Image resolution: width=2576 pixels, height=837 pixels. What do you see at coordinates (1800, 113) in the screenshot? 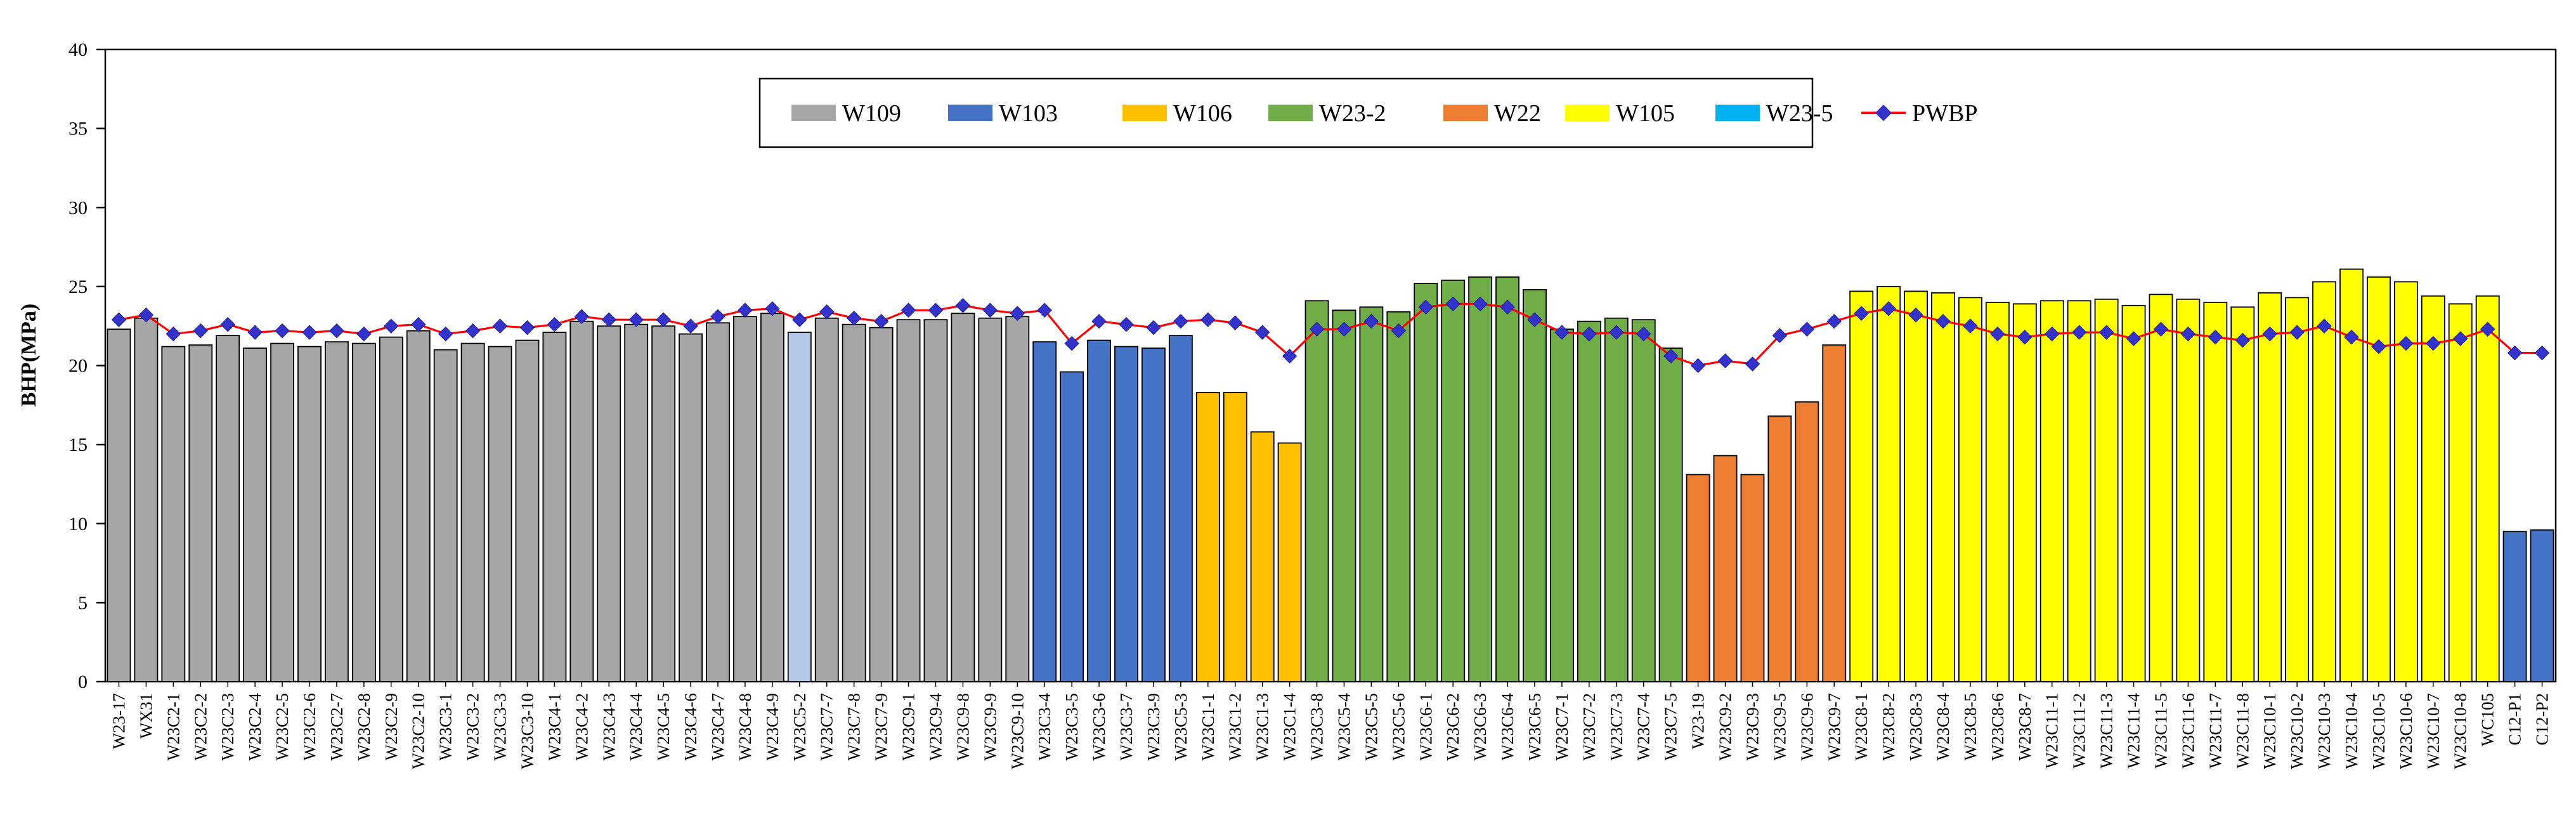
I see `legend-label-W23-5: W23-5` at bounding box center [1800, 113].